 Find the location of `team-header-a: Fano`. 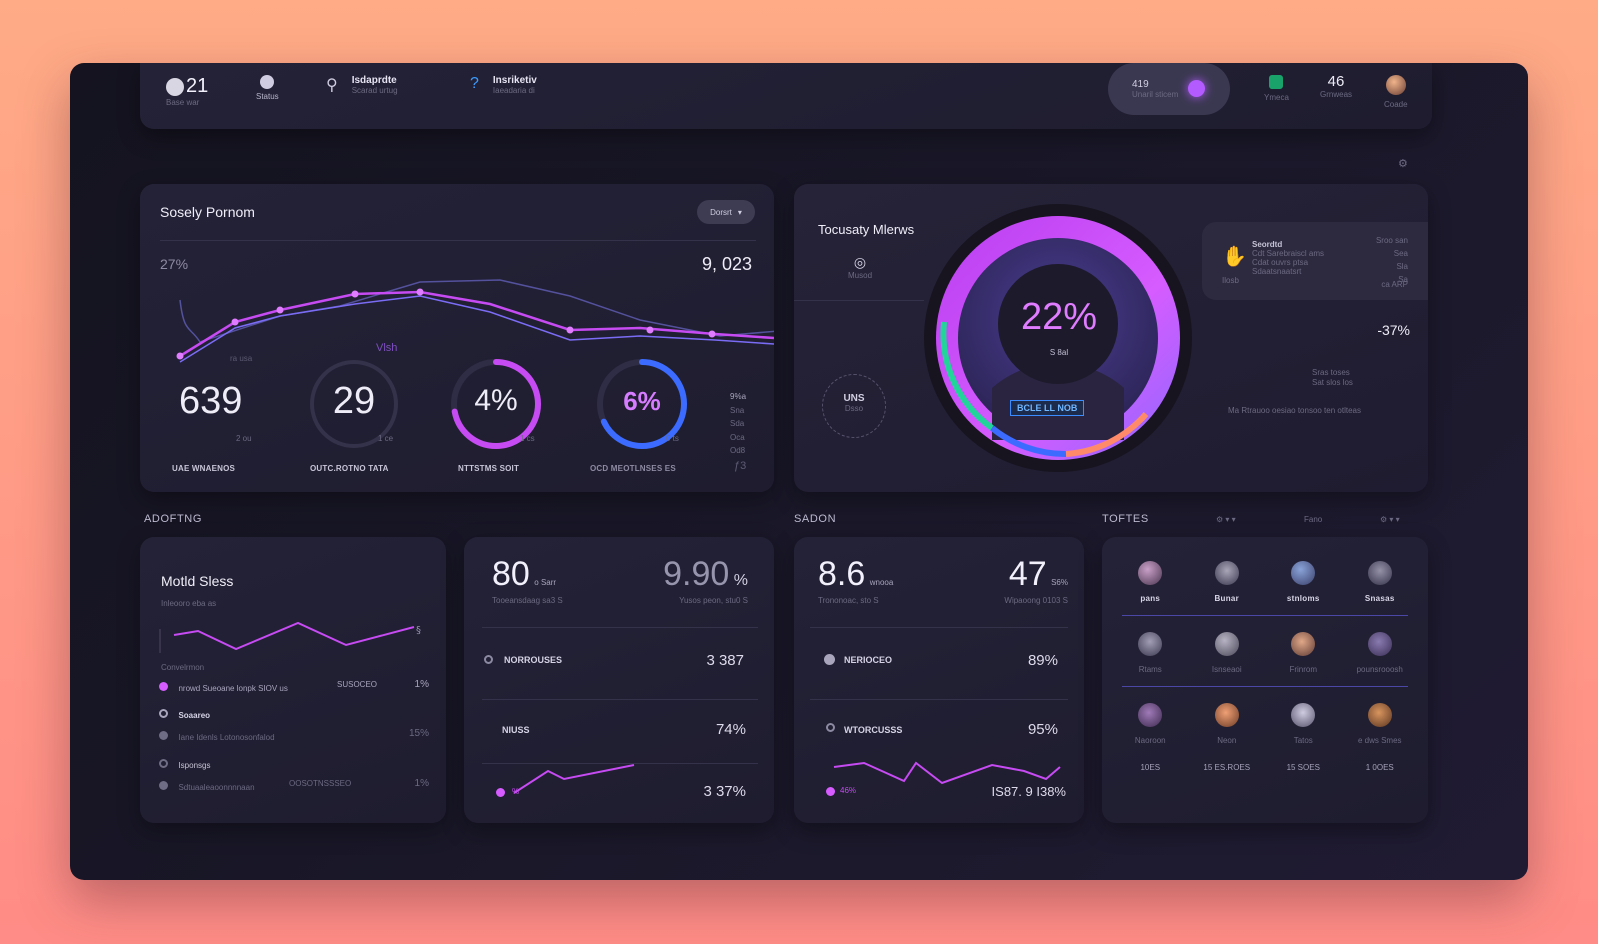

team-header-a: Fano is located at coordinates (1313, 519).